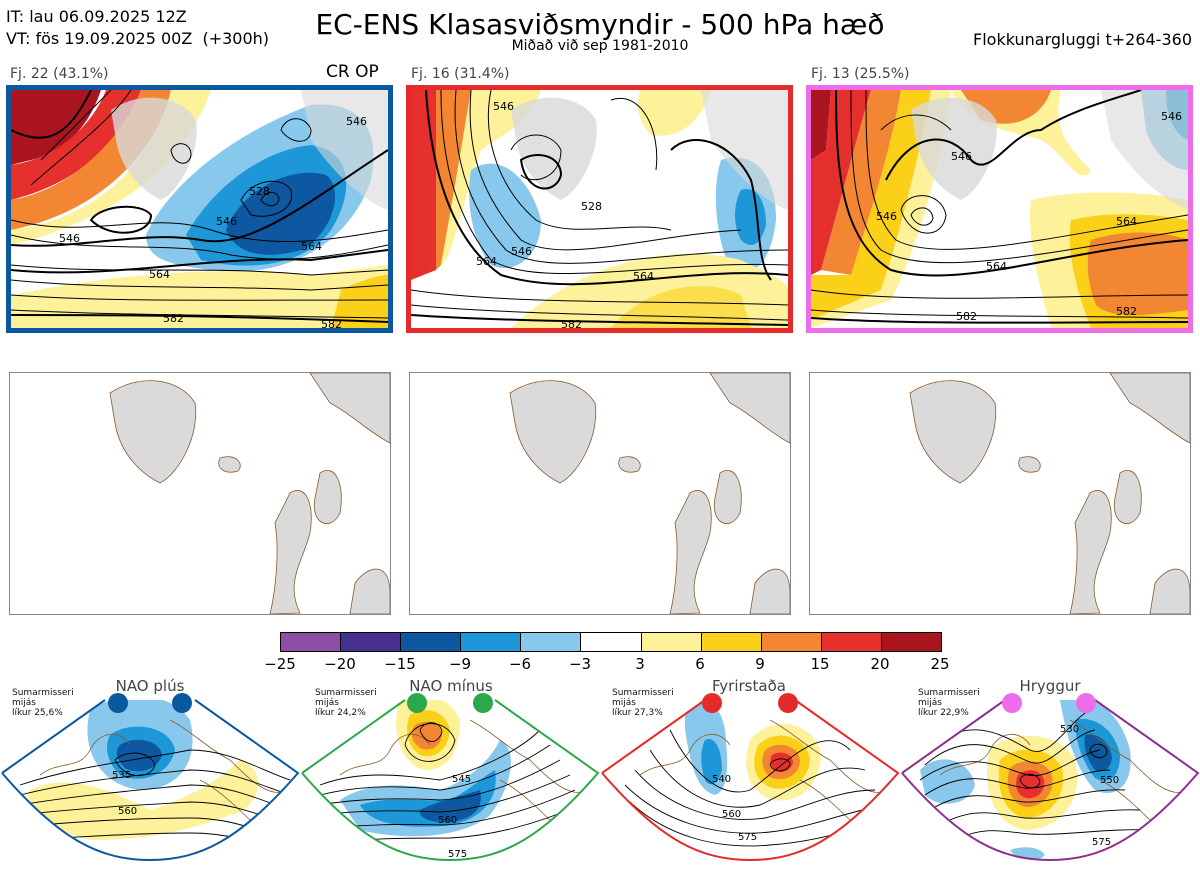 The image size is (1200, 871). Describe the element at coordinates (346, 703) in the screenshot. I see `regime-2-info: Sumarmisseri mijás líkur 24,2%` at that location.